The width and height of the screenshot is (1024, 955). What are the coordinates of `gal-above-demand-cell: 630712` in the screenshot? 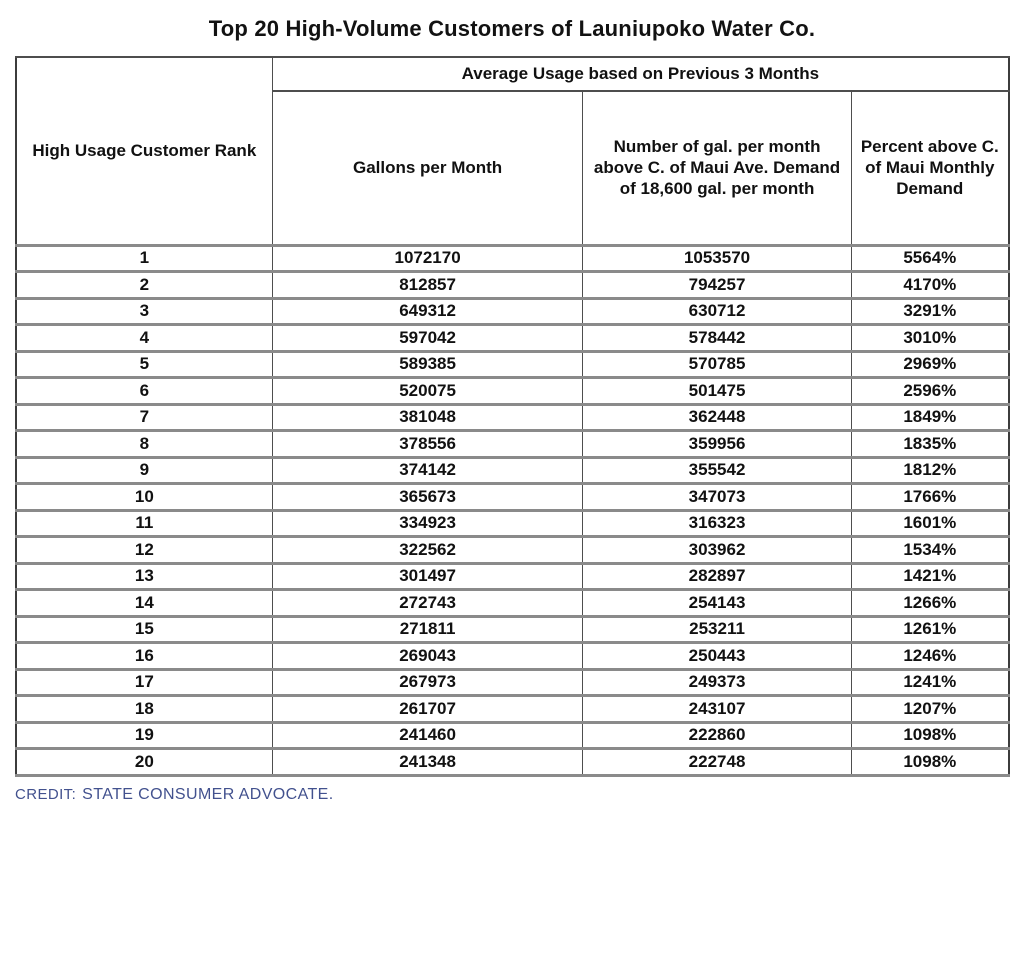 It's located at (717, 311).